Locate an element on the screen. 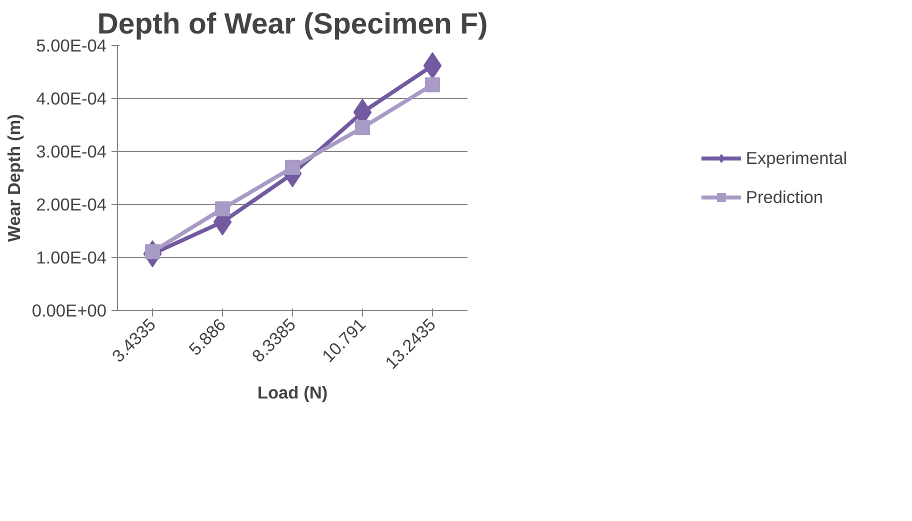  y-tick-label: 3.00E-04 is located at coordinates (71, 152).